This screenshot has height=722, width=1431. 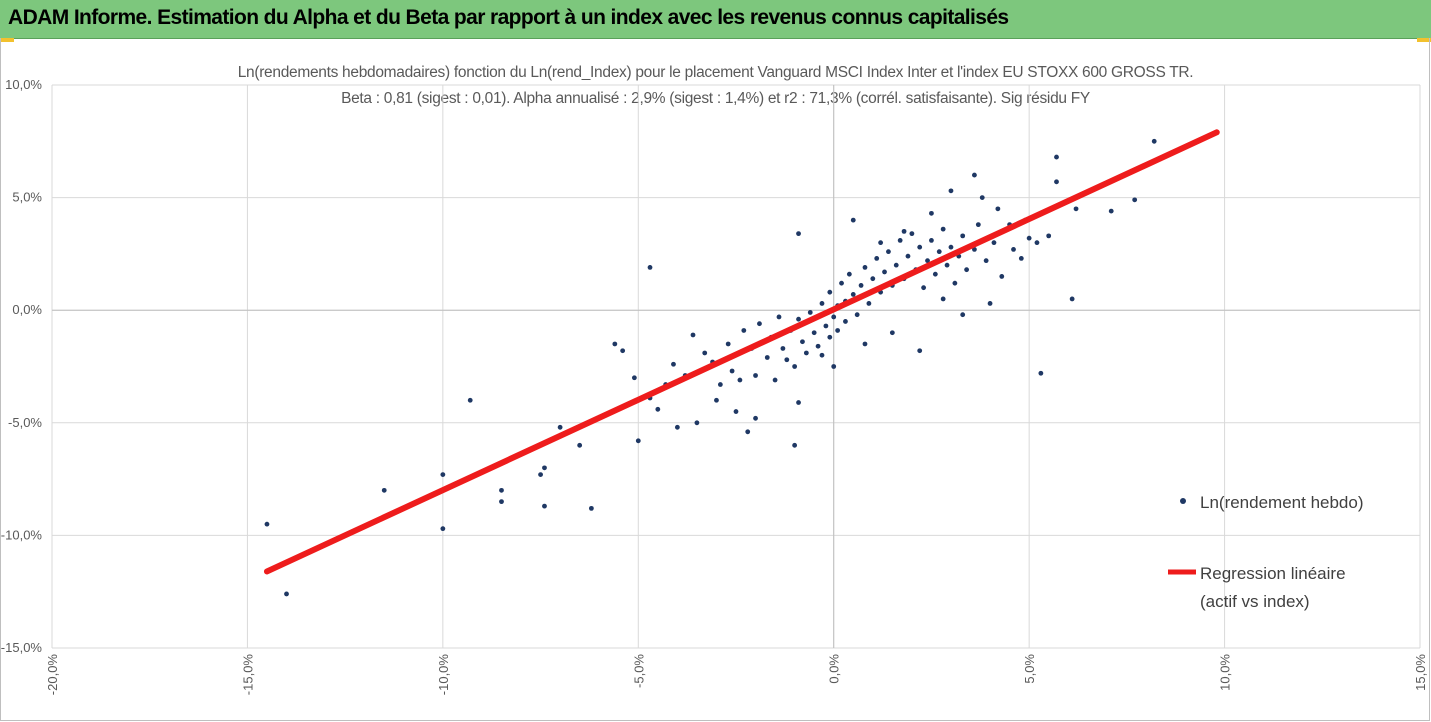 I want to click on x-tick-label: -20,0%, so click(x=52, y=675).